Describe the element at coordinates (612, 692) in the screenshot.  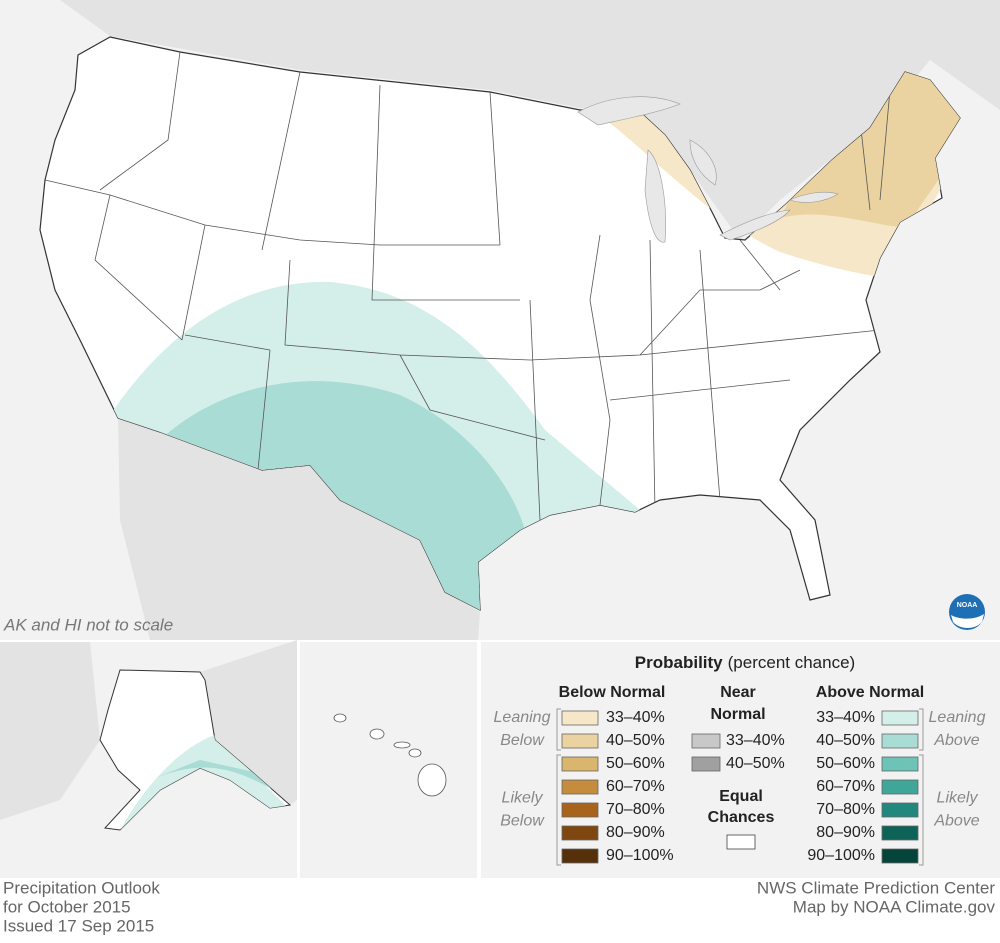
I see `column-heading: Below Normal` at that location.